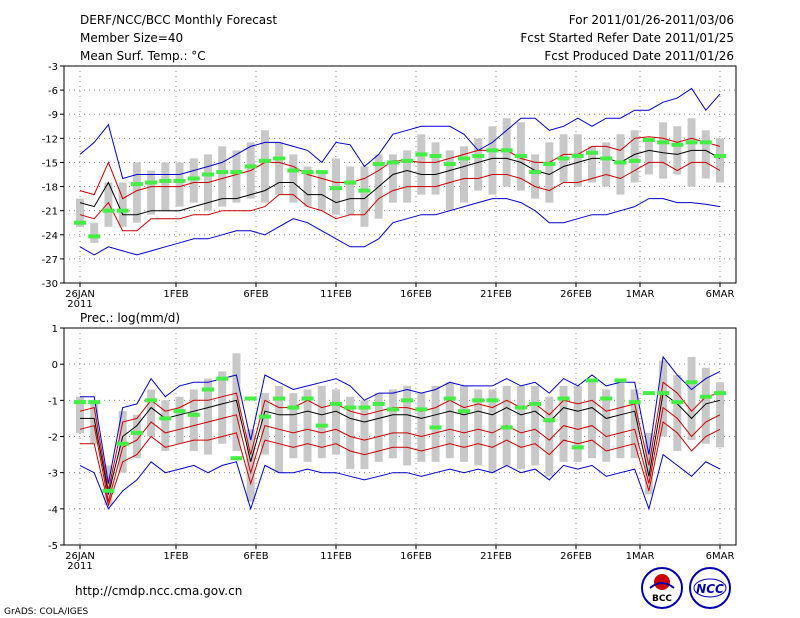  I want to click on ncc-logo-orbit, so click(710, 588).